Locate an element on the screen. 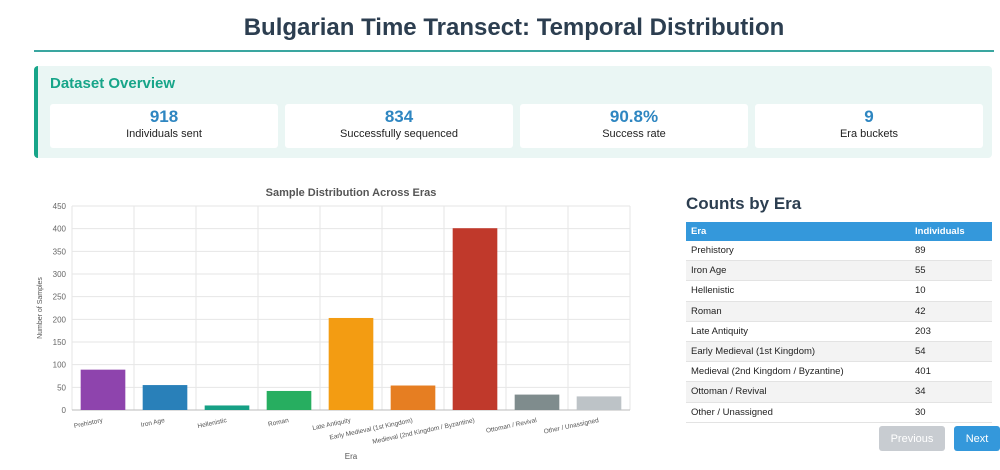 This screenshot has width=1000, height=470. x-tick-label: Other / Unassigned is located at coordinates (571, 426).